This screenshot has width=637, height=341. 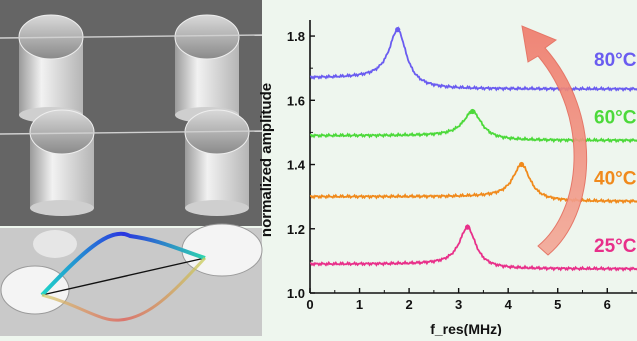 I want to click on series-label: 80°C, so click(x=615, y=60).